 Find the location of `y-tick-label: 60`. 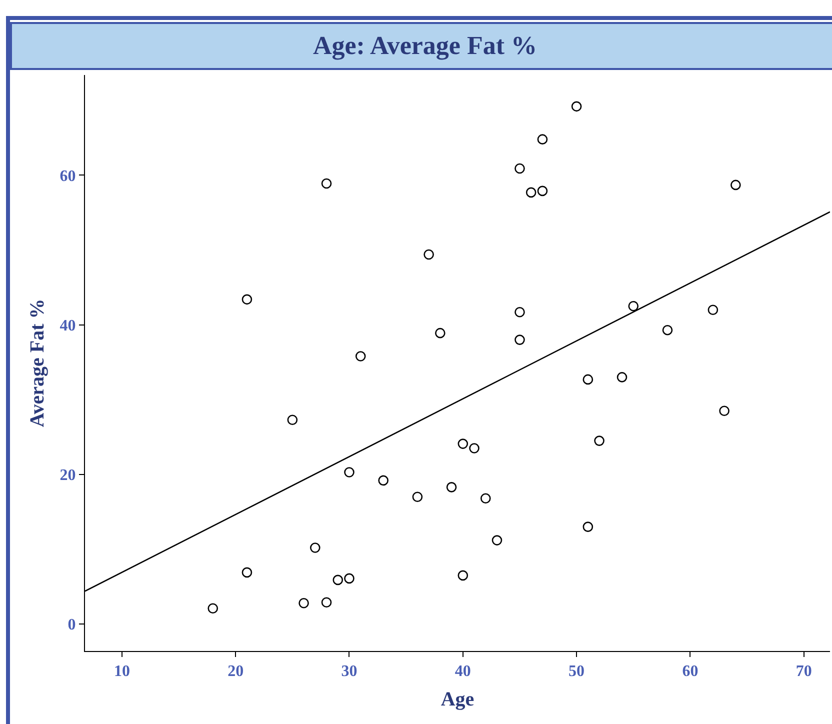

y-tick-label: 60 is located at coordinates (68, 176).